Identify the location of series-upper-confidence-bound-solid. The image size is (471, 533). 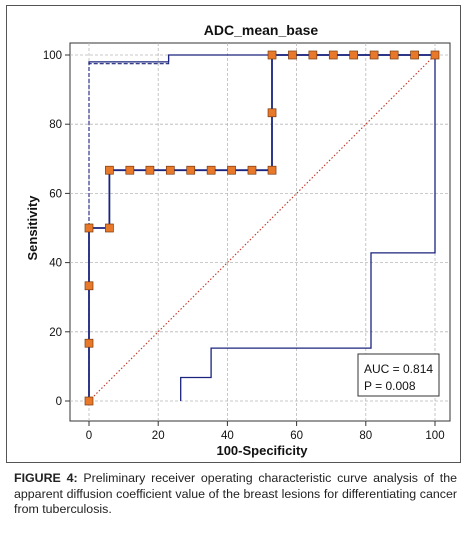
(261, 59).